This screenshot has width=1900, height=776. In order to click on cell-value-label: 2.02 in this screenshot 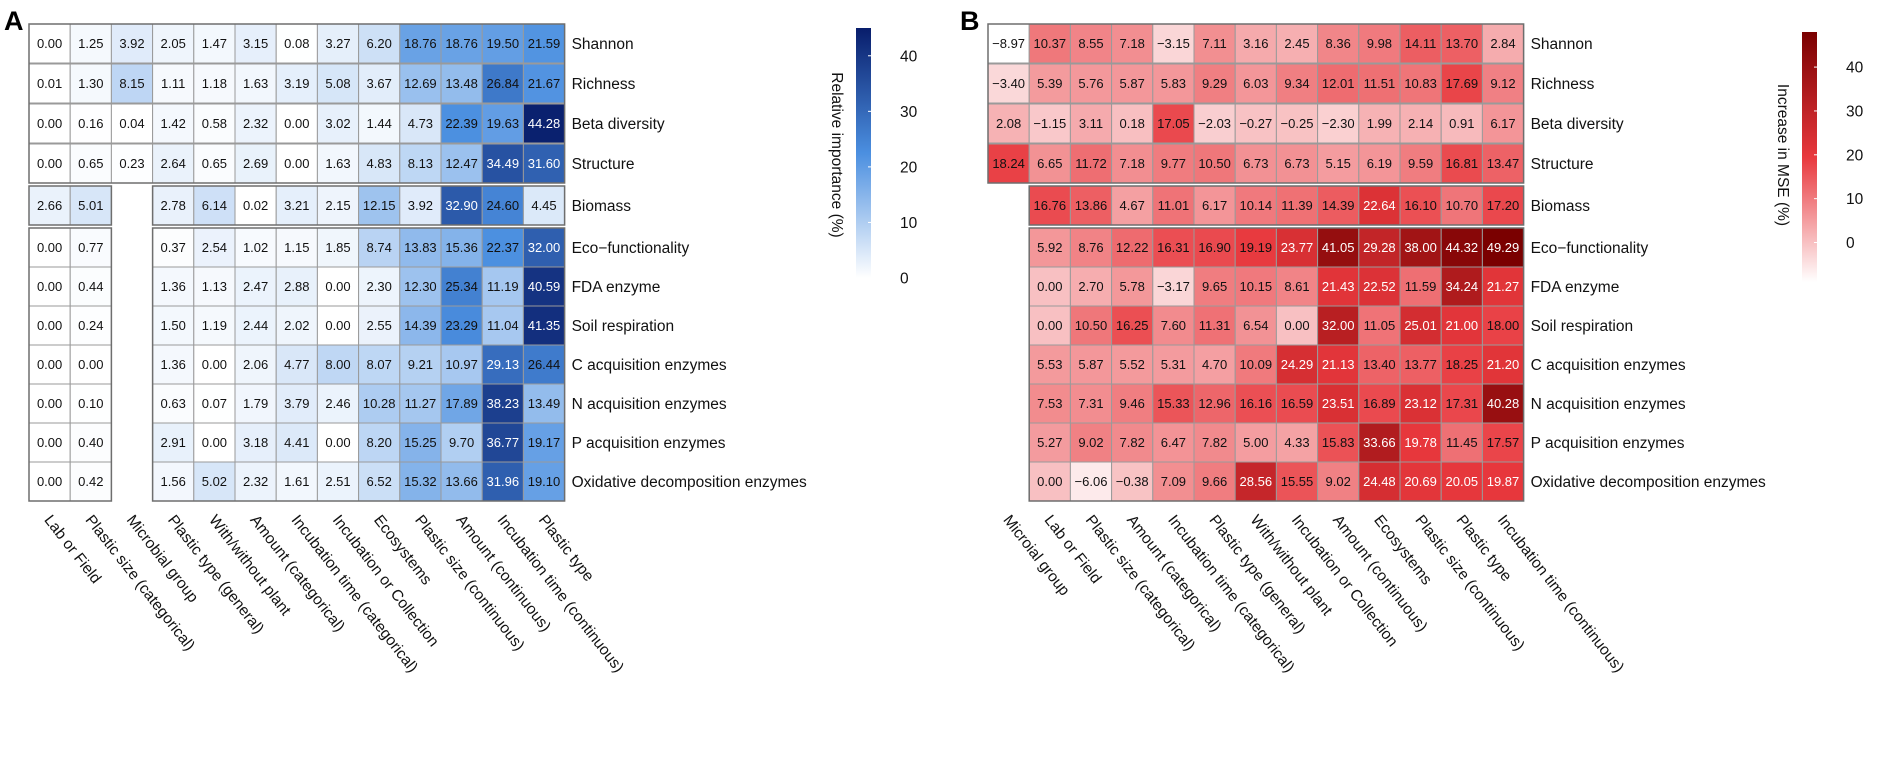, I will do `click(296, 325)`.